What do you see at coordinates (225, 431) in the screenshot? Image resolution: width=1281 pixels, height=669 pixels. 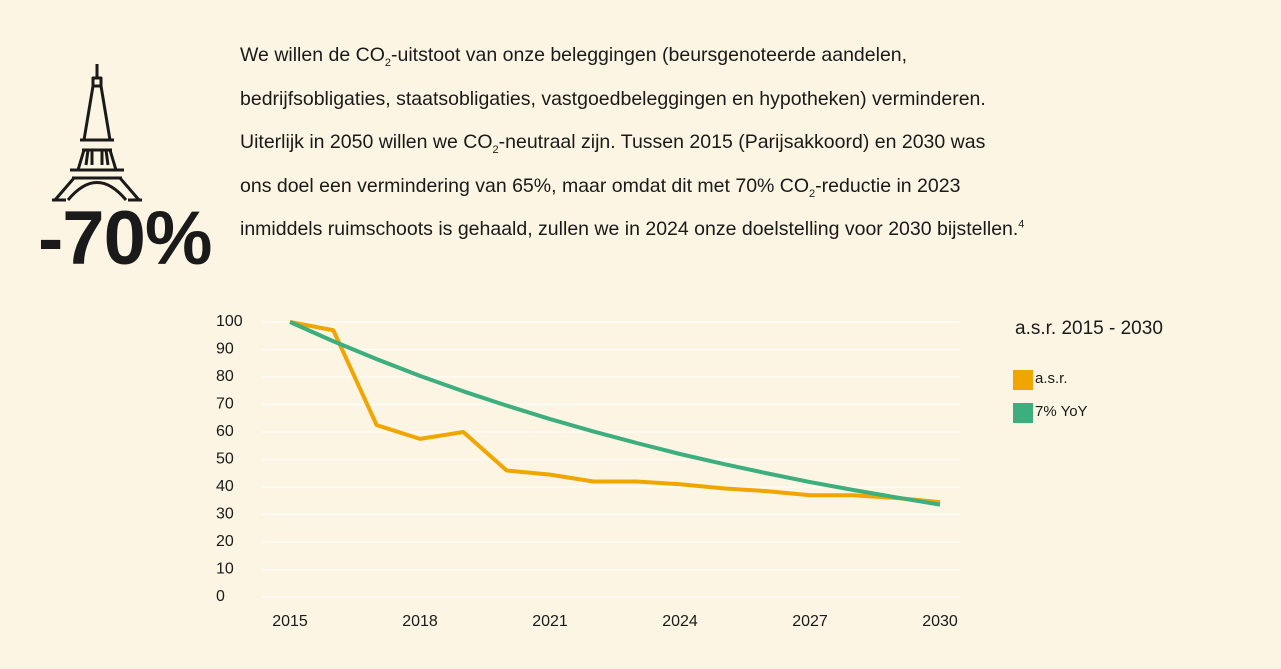 I see `y-tick-label: 60` at bounding box center [225, 431].